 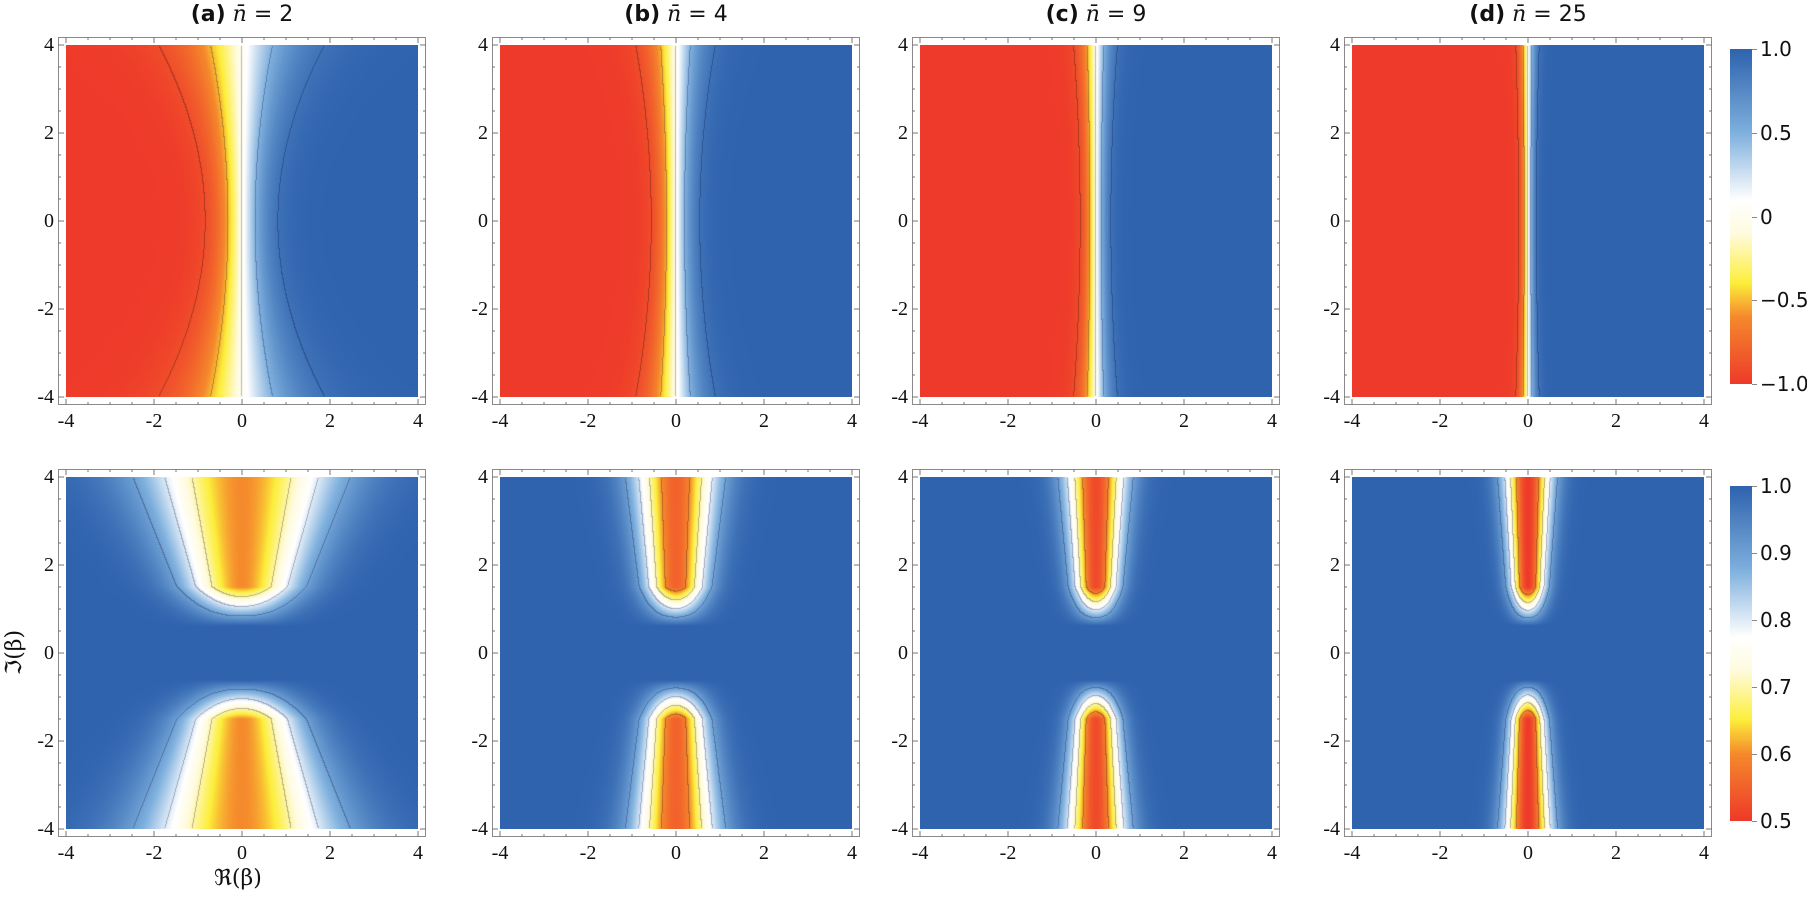 I want to click on colorbar-tick-label: 0.7, so click(x=1776, y=687).